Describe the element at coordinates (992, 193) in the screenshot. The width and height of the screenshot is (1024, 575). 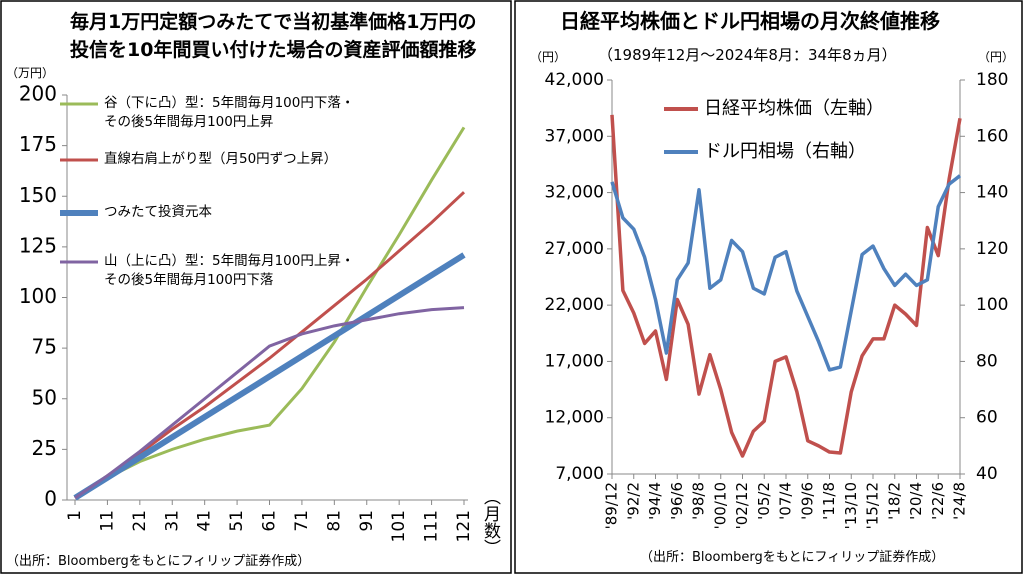
I see `y2-tick-label: 140` at that location.